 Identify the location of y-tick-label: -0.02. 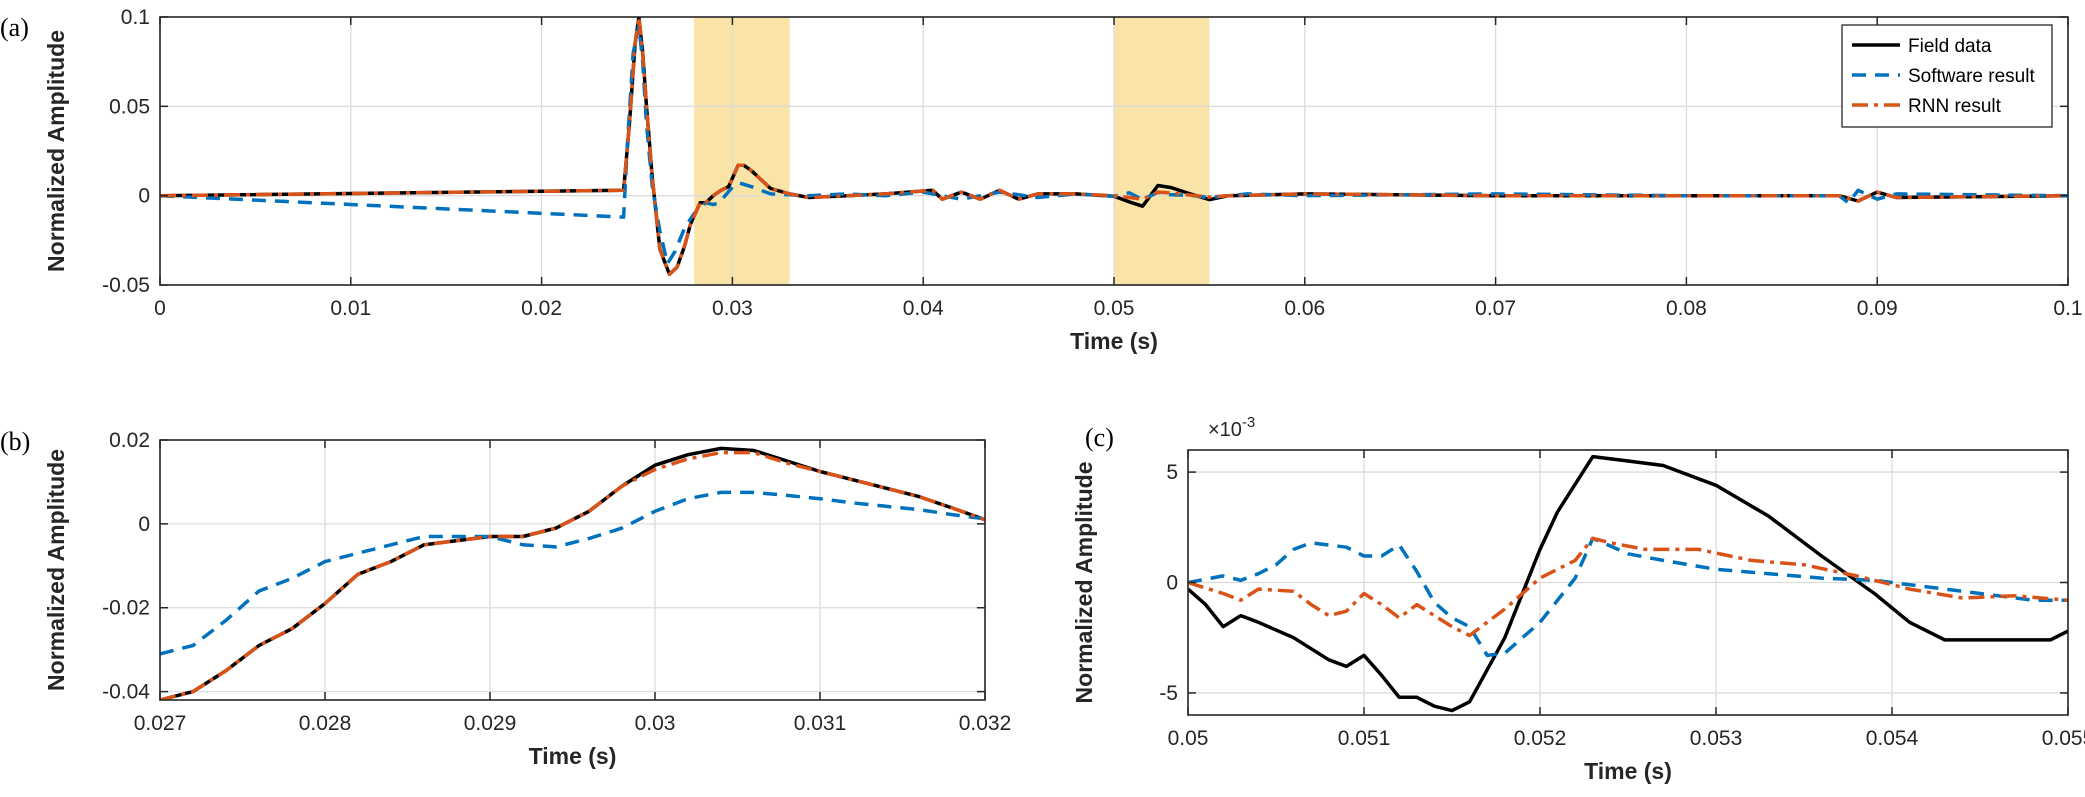
(126, 608).